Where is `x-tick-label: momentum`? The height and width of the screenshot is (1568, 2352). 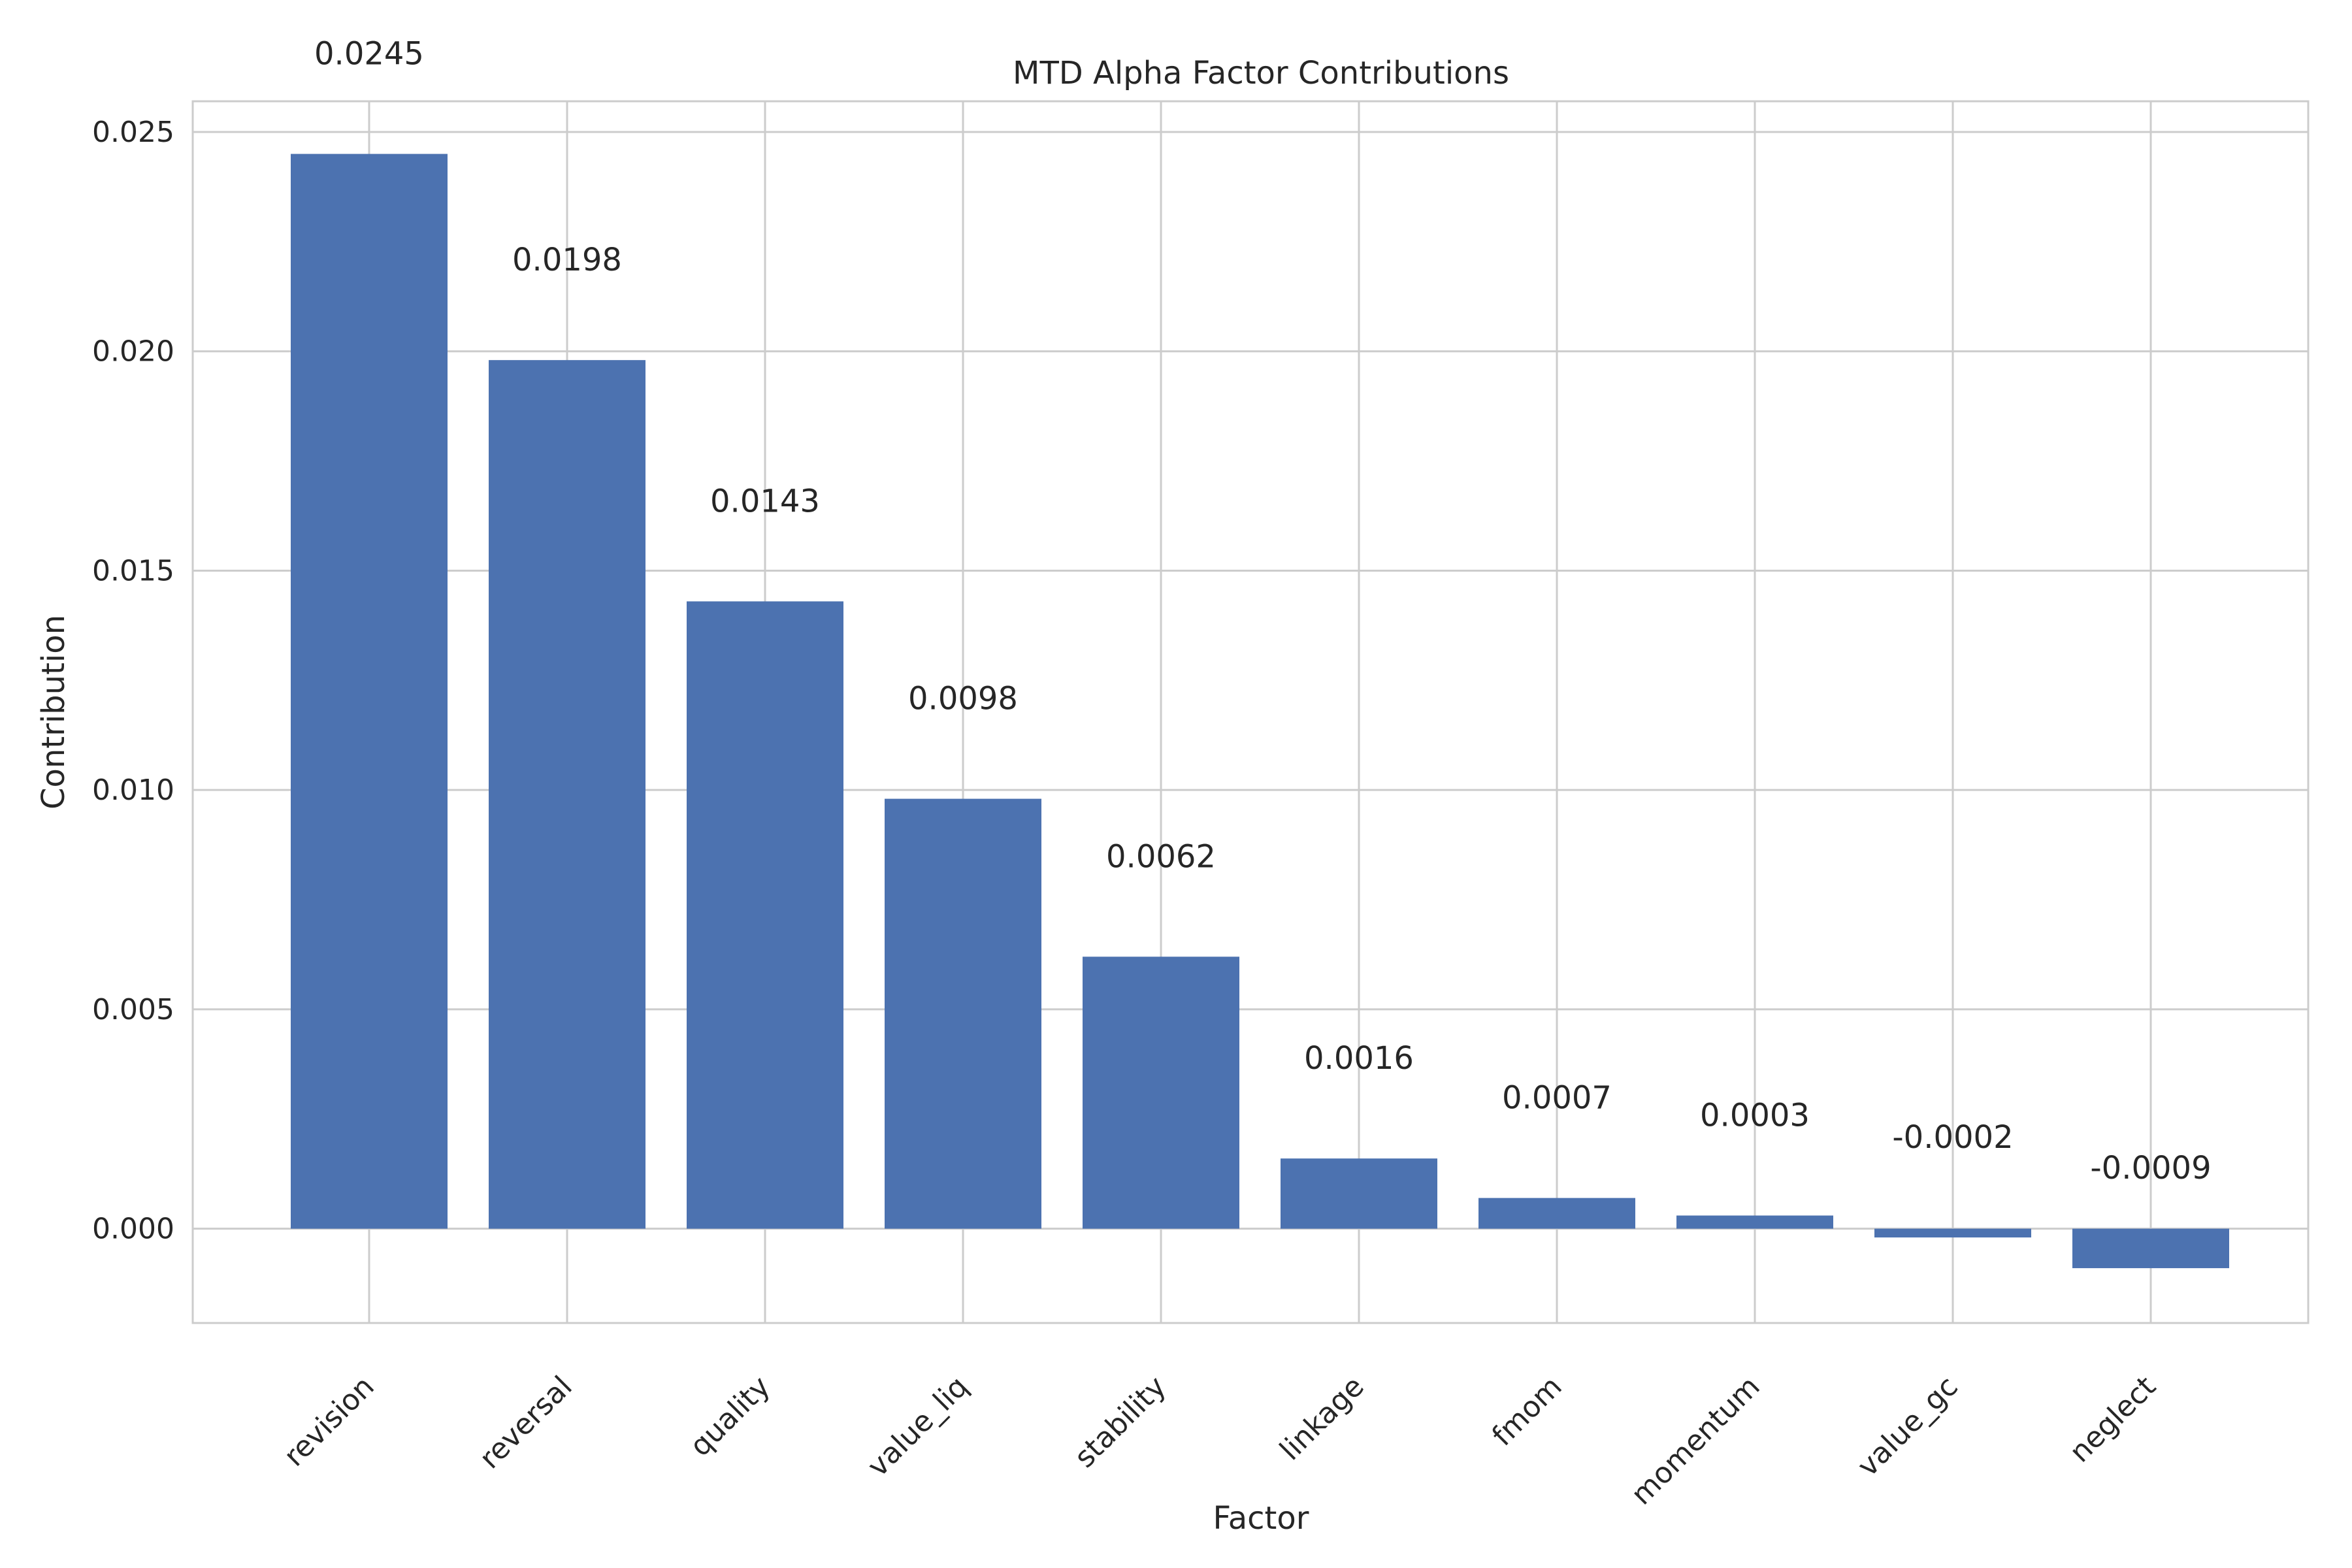
x-tick-label: momentum is located at coordinates (1696, 1441).